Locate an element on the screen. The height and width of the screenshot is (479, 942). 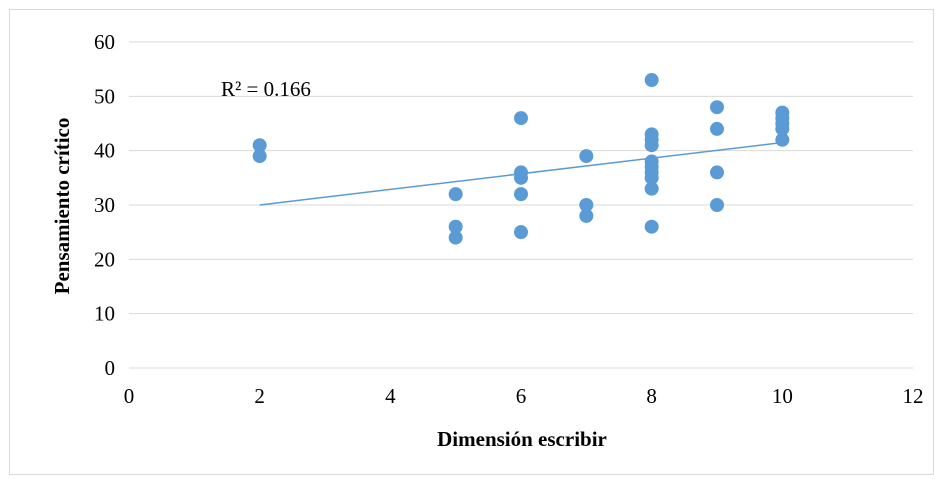
x-axis-title: Dimensión escribir is located at coordinates (522, 439).